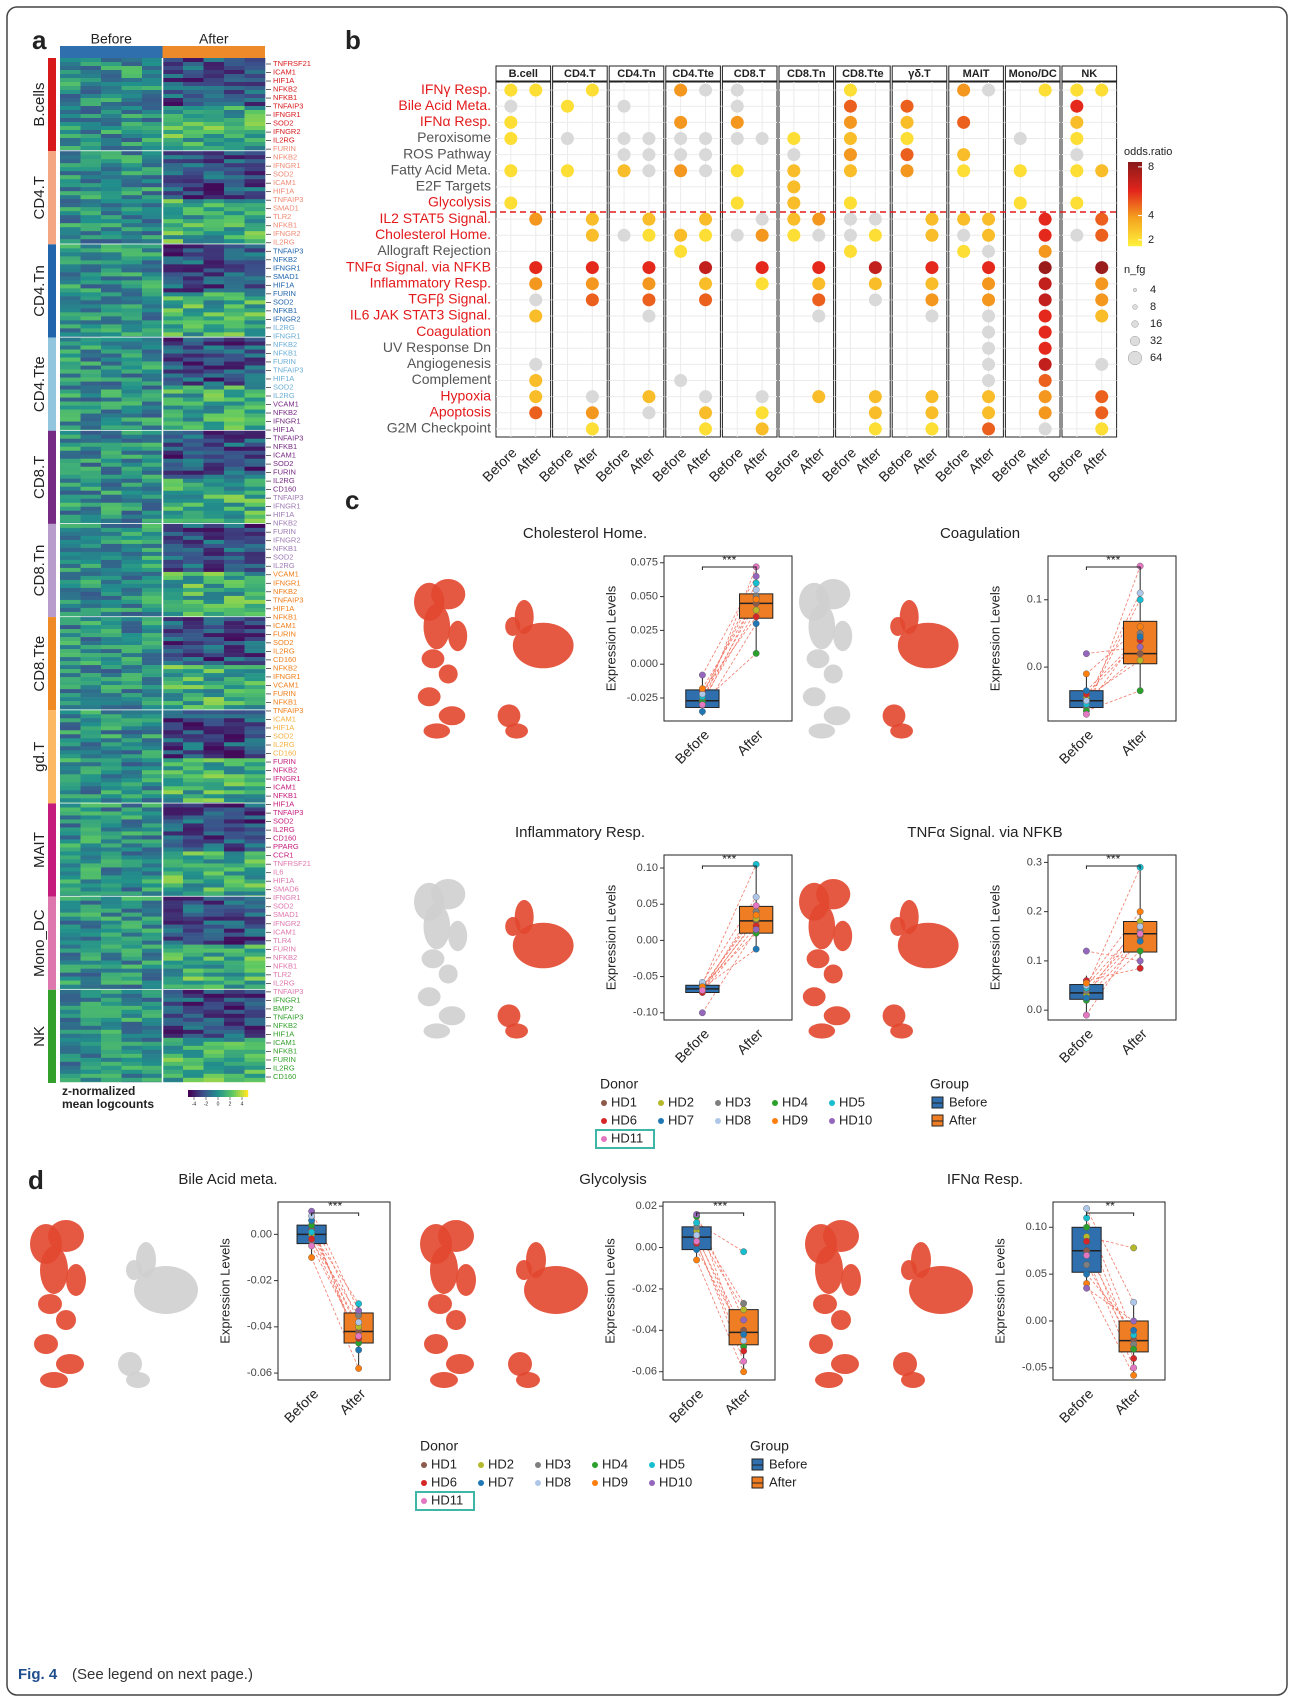 The width and height of the screenshot is (1295, 1703). I want to click on row-label: Coagulation, so click(453, 331).